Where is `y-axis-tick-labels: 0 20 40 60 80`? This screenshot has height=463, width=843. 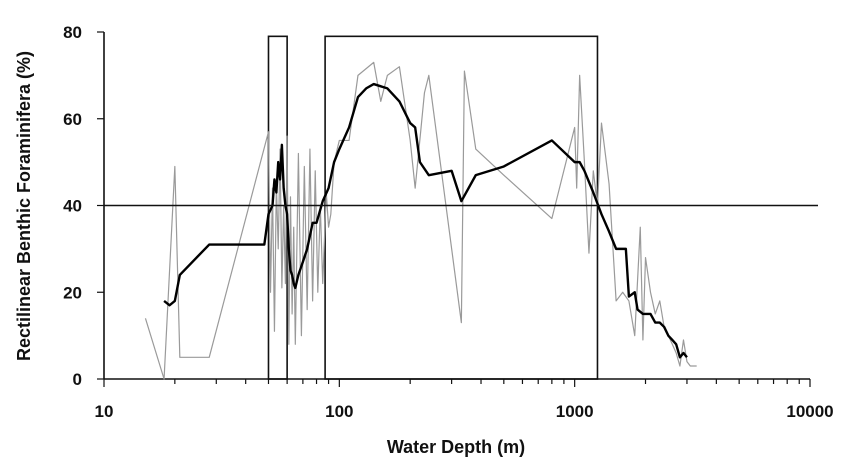 y-axis-tick-labels: 0 20 40 60 80 is located at coordinates (72, 206).